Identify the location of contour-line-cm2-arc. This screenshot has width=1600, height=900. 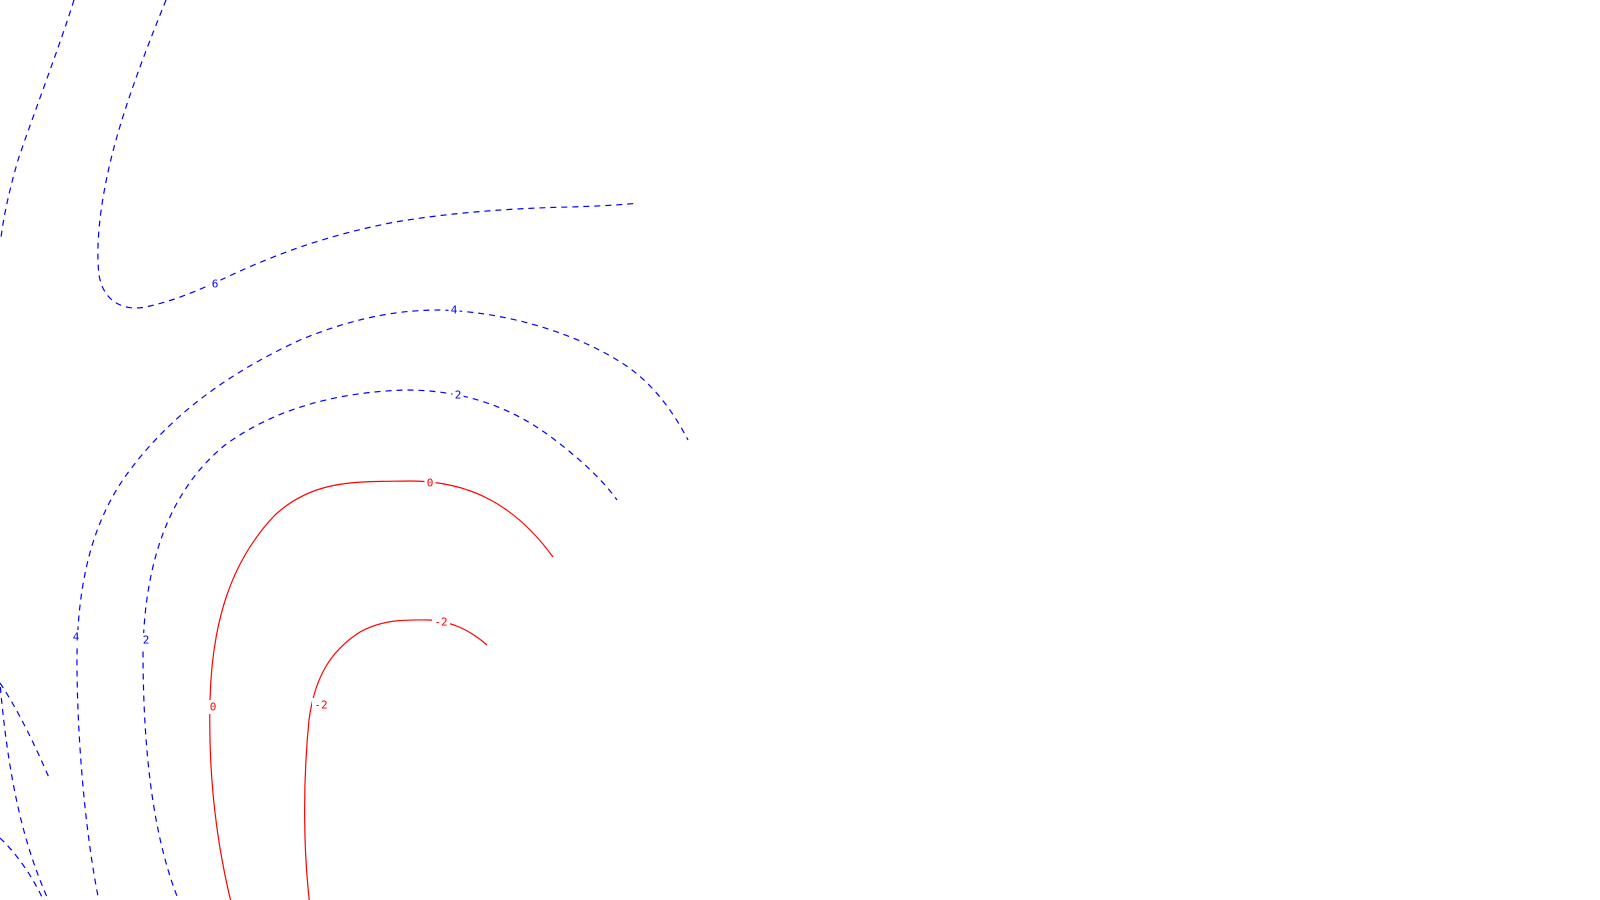
(396, 759).